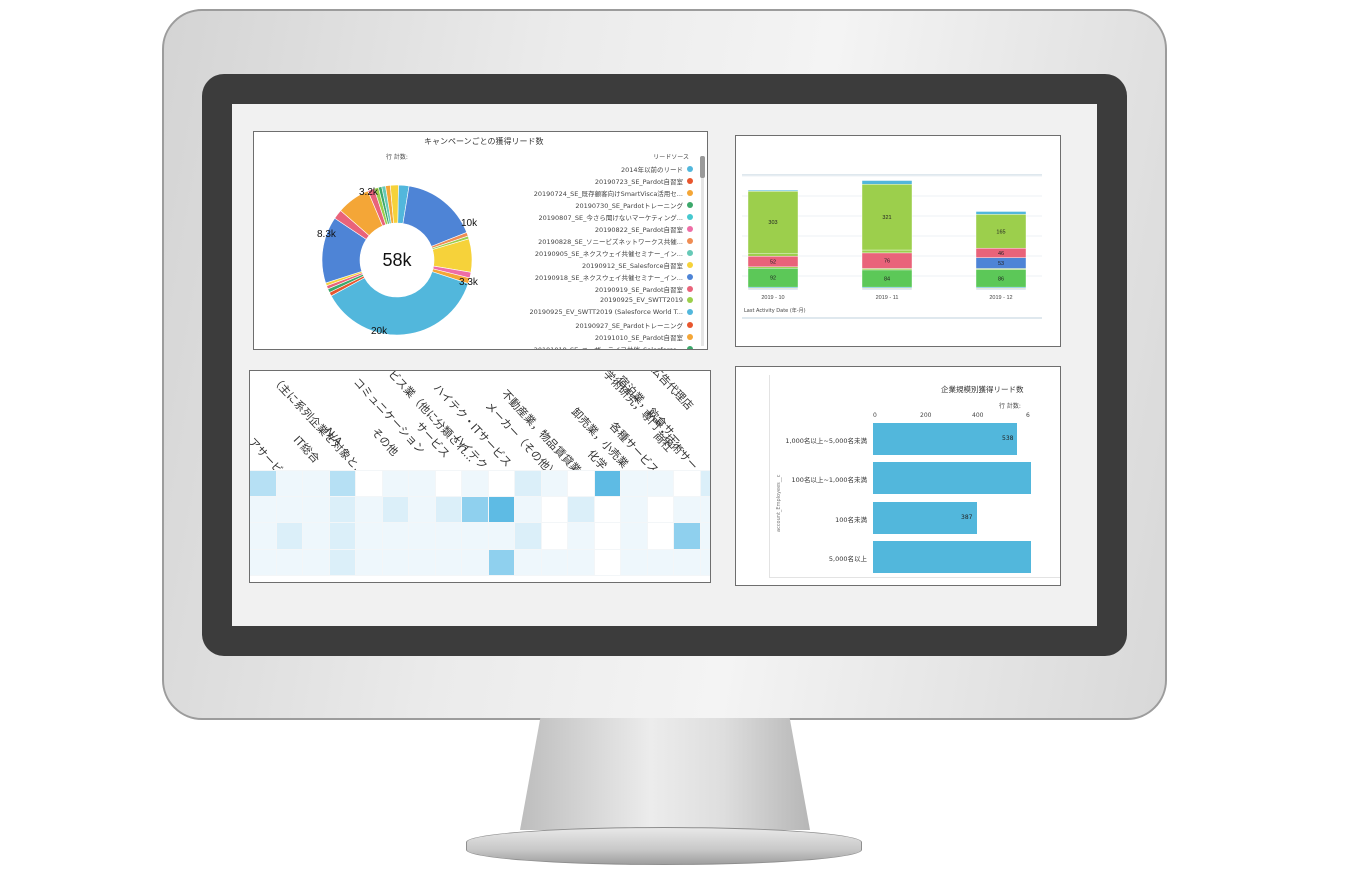  I want to click on legend-item: 20190925_EV_SWTT2019, so click(646, 300).